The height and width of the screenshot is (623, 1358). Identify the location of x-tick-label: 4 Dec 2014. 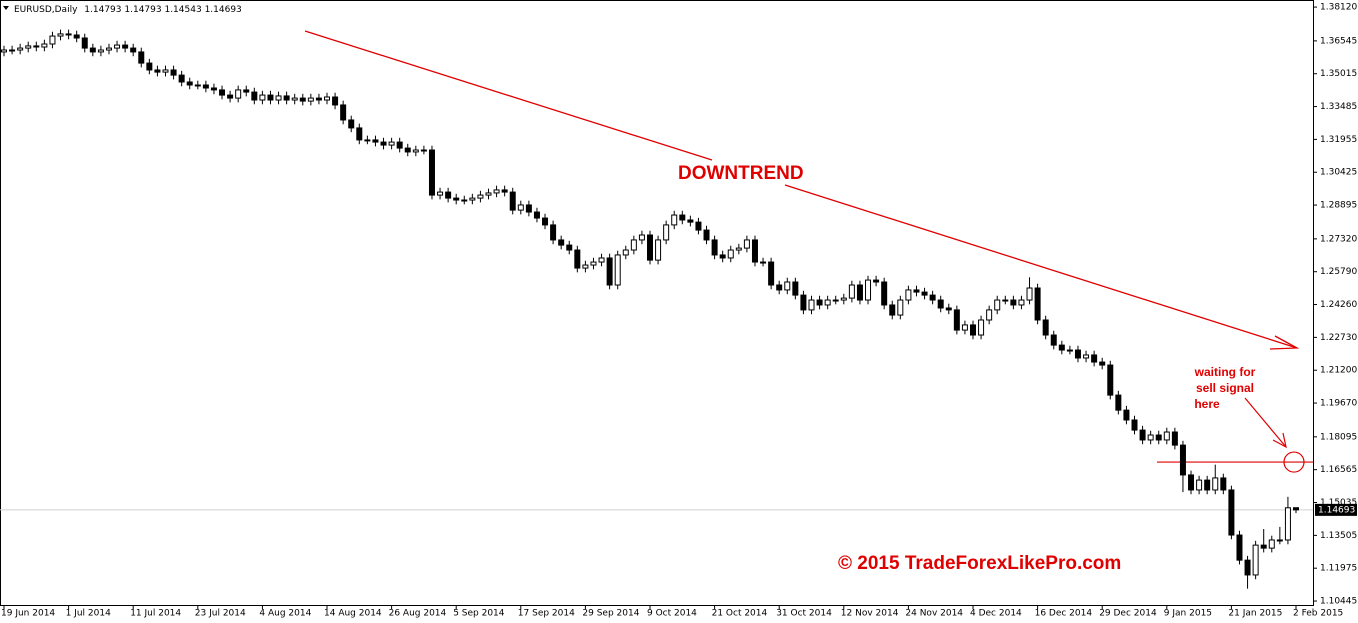
(996, 614).